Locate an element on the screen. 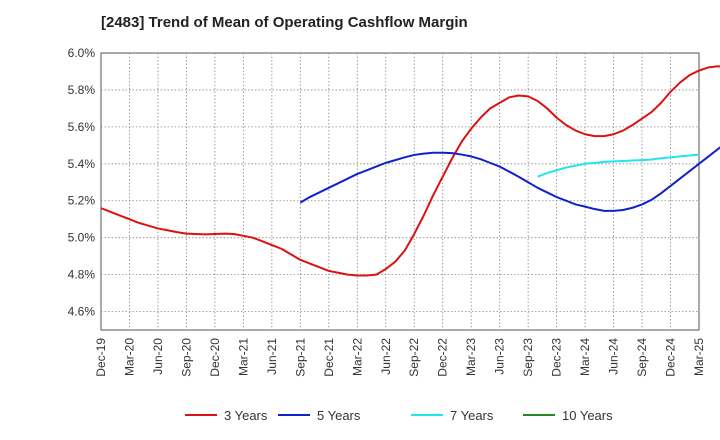 The height and width of the screenshot is (440, 720). legend-label: 5 Years is located at coordinates (339, 415).